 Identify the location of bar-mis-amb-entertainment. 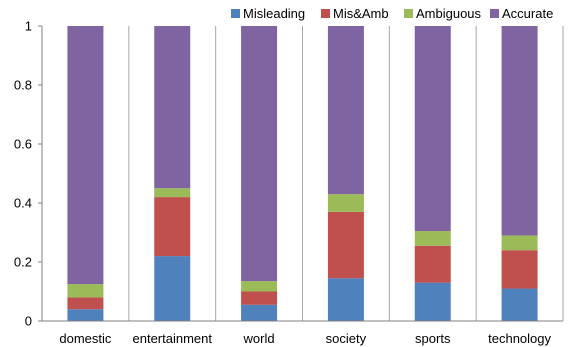
(172, 227).